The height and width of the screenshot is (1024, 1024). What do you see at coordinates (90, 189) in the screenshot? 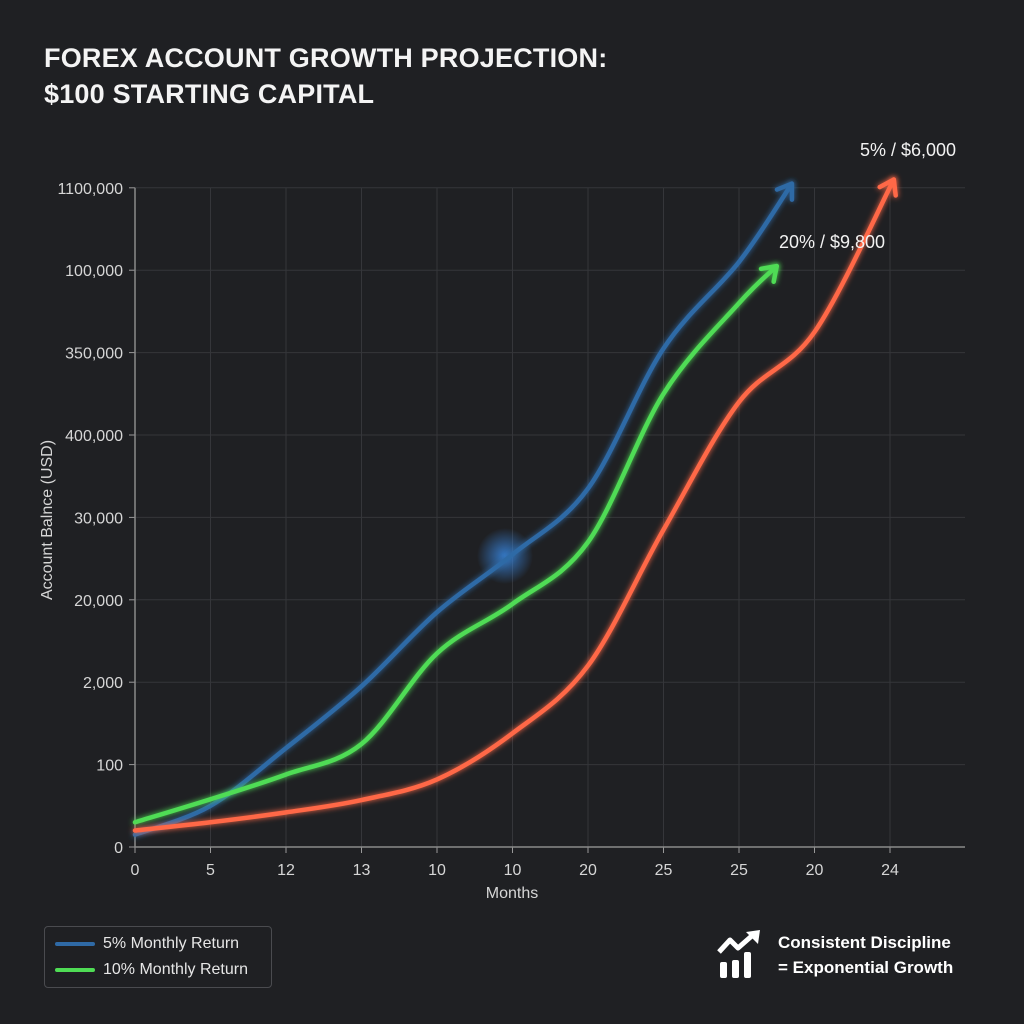
I see `y-tick-label: 1100,000` at bounding box center [90, 189].